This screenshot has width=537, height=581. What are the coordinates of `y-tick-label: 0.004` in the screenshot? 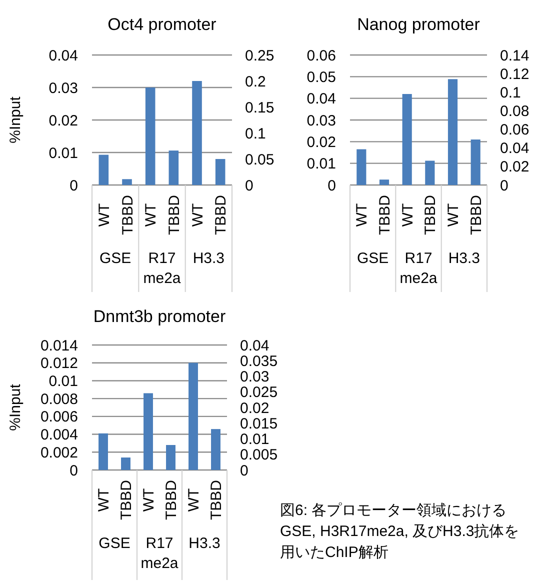 It's located at (59, 435).